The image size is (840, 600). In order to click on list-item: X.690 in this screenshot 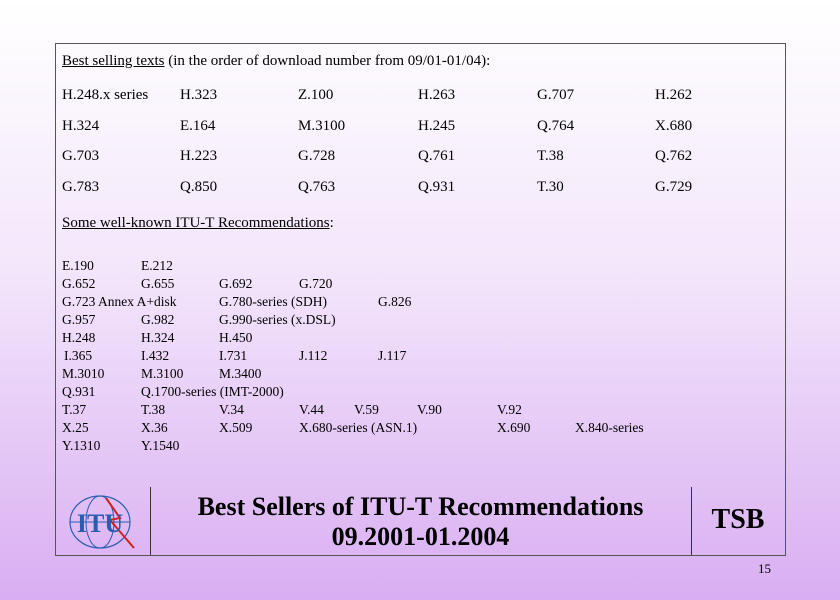, I will do `click(514, 427)`.